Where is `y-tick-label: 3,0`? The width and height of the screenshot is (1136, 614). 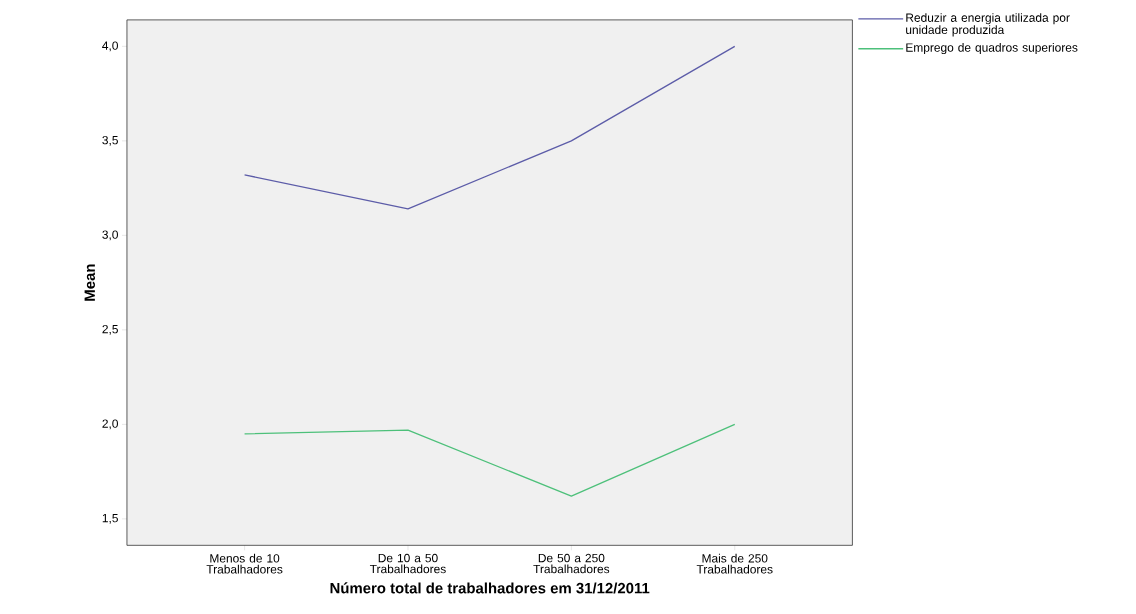 y-tick-label: 3,0 is located at coordinates (110, 235).